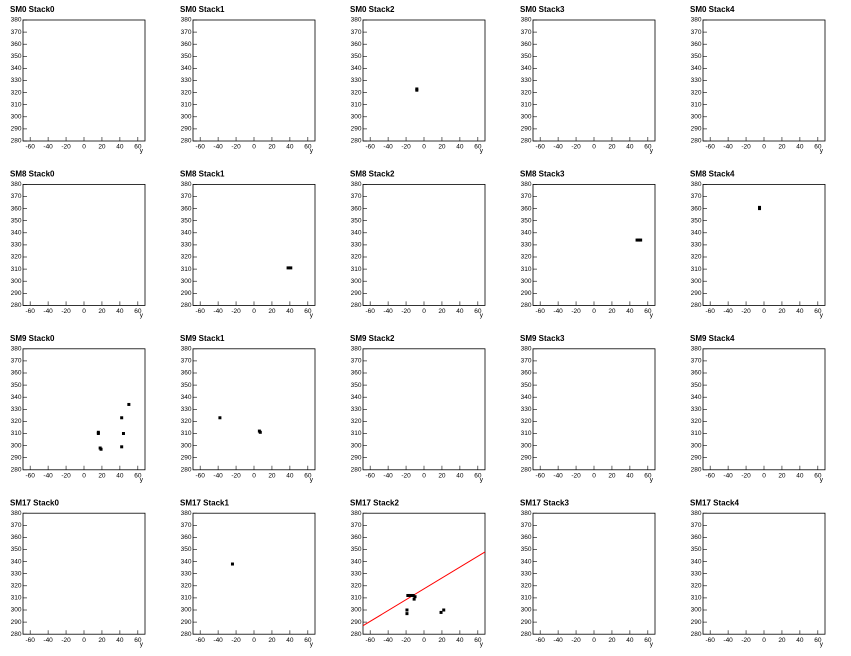 This screenshot has height=656, width=851. I want to click on chart-title: SM8 Stack2, so click(372, 174).